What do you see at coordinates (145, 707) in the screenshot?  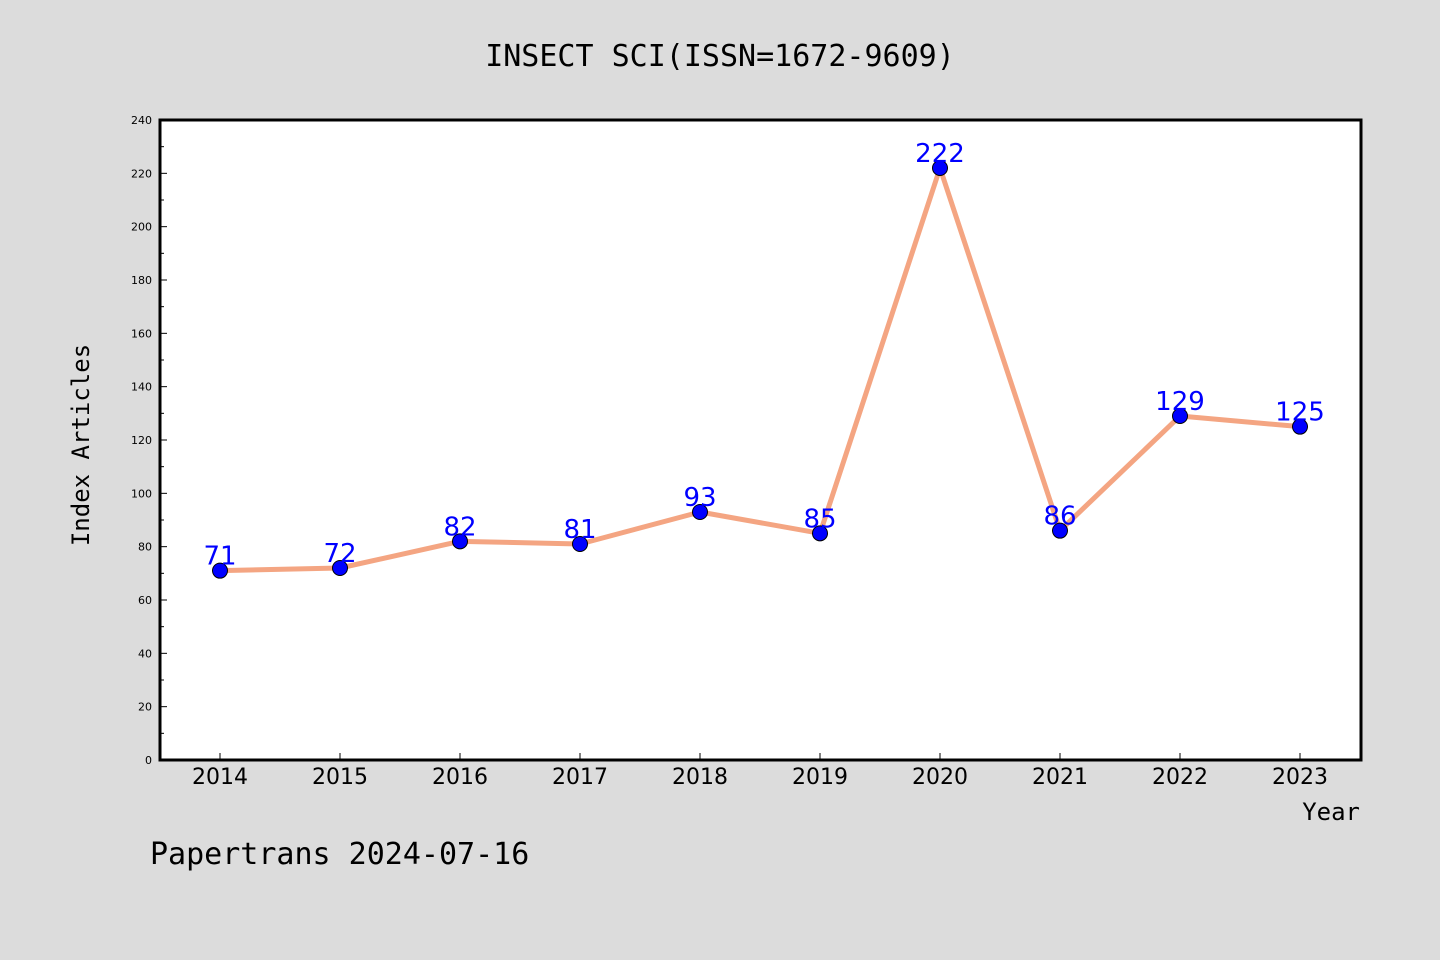 I see `y-tick-label: 20` at bounding box center [145, 707].